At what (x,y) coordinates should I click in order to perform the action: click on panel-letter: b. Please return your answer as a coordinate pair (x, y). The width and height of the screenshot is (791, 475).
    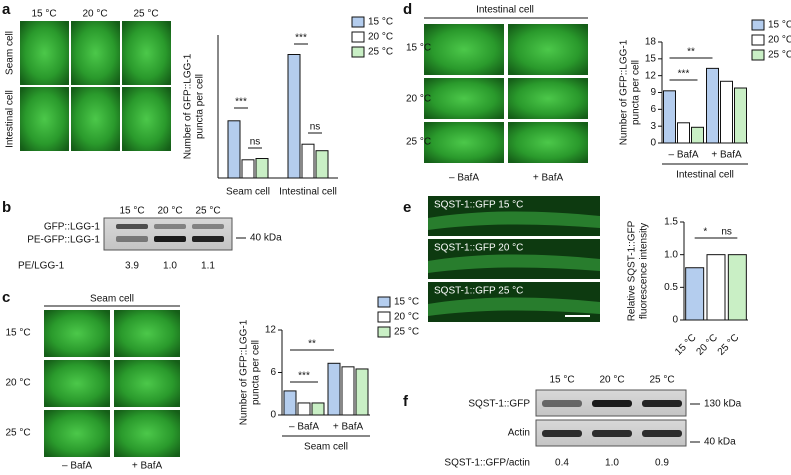
    Looking at the image, I should click on (6, 207).